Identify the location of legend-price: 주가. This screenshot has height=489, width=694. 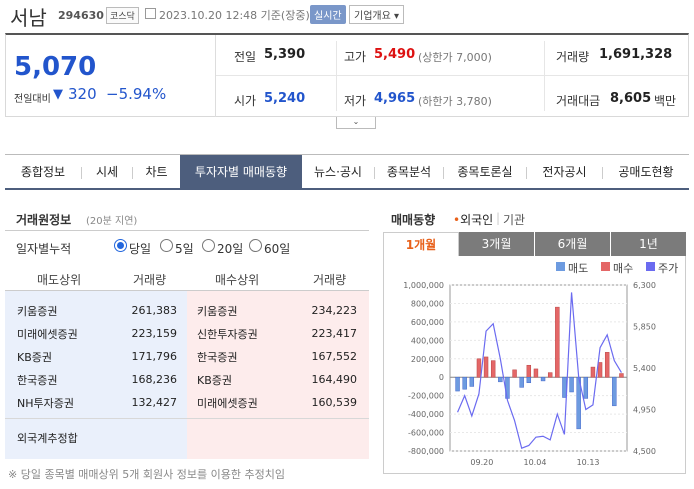
(668, 268).